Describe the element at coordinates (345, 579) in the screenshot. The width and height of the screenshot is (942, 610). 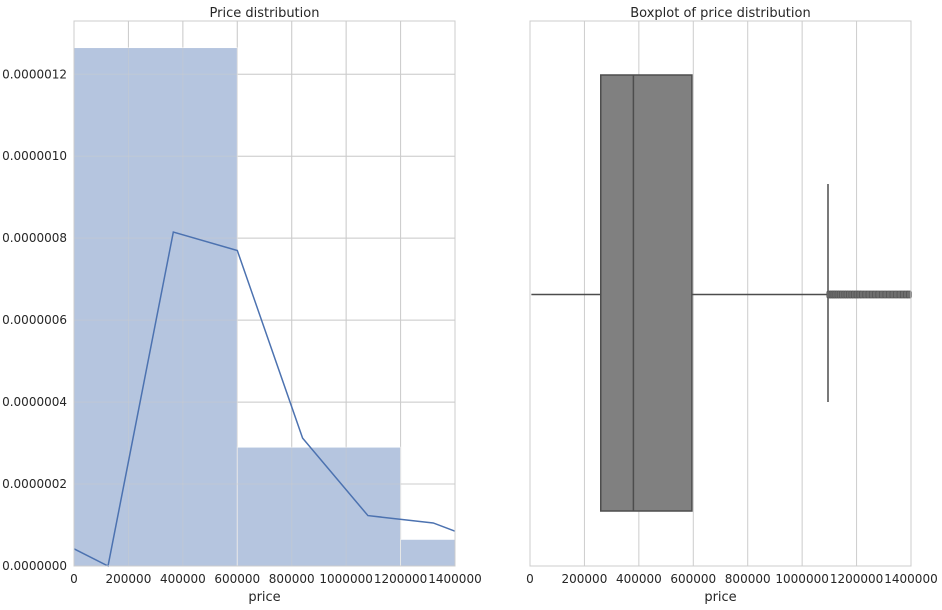
I see `histogram-x-tick-label: 1000000` at that location.